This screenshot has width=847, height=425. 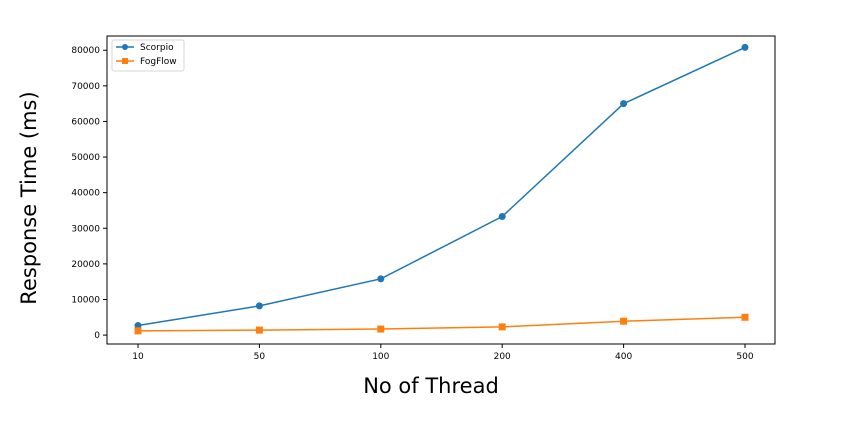 I want to click on x-tick-label: 50, so click(x=260, y=357).